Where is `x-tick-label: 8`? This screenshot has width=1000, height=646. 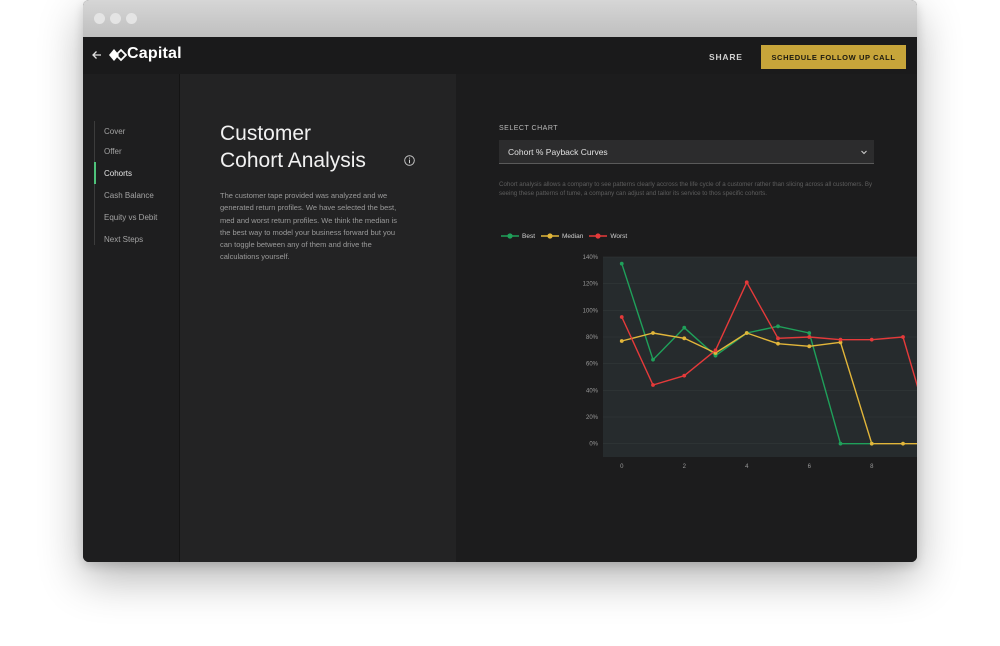
x-tick-label: 8 is located at coordinates (872, 467).